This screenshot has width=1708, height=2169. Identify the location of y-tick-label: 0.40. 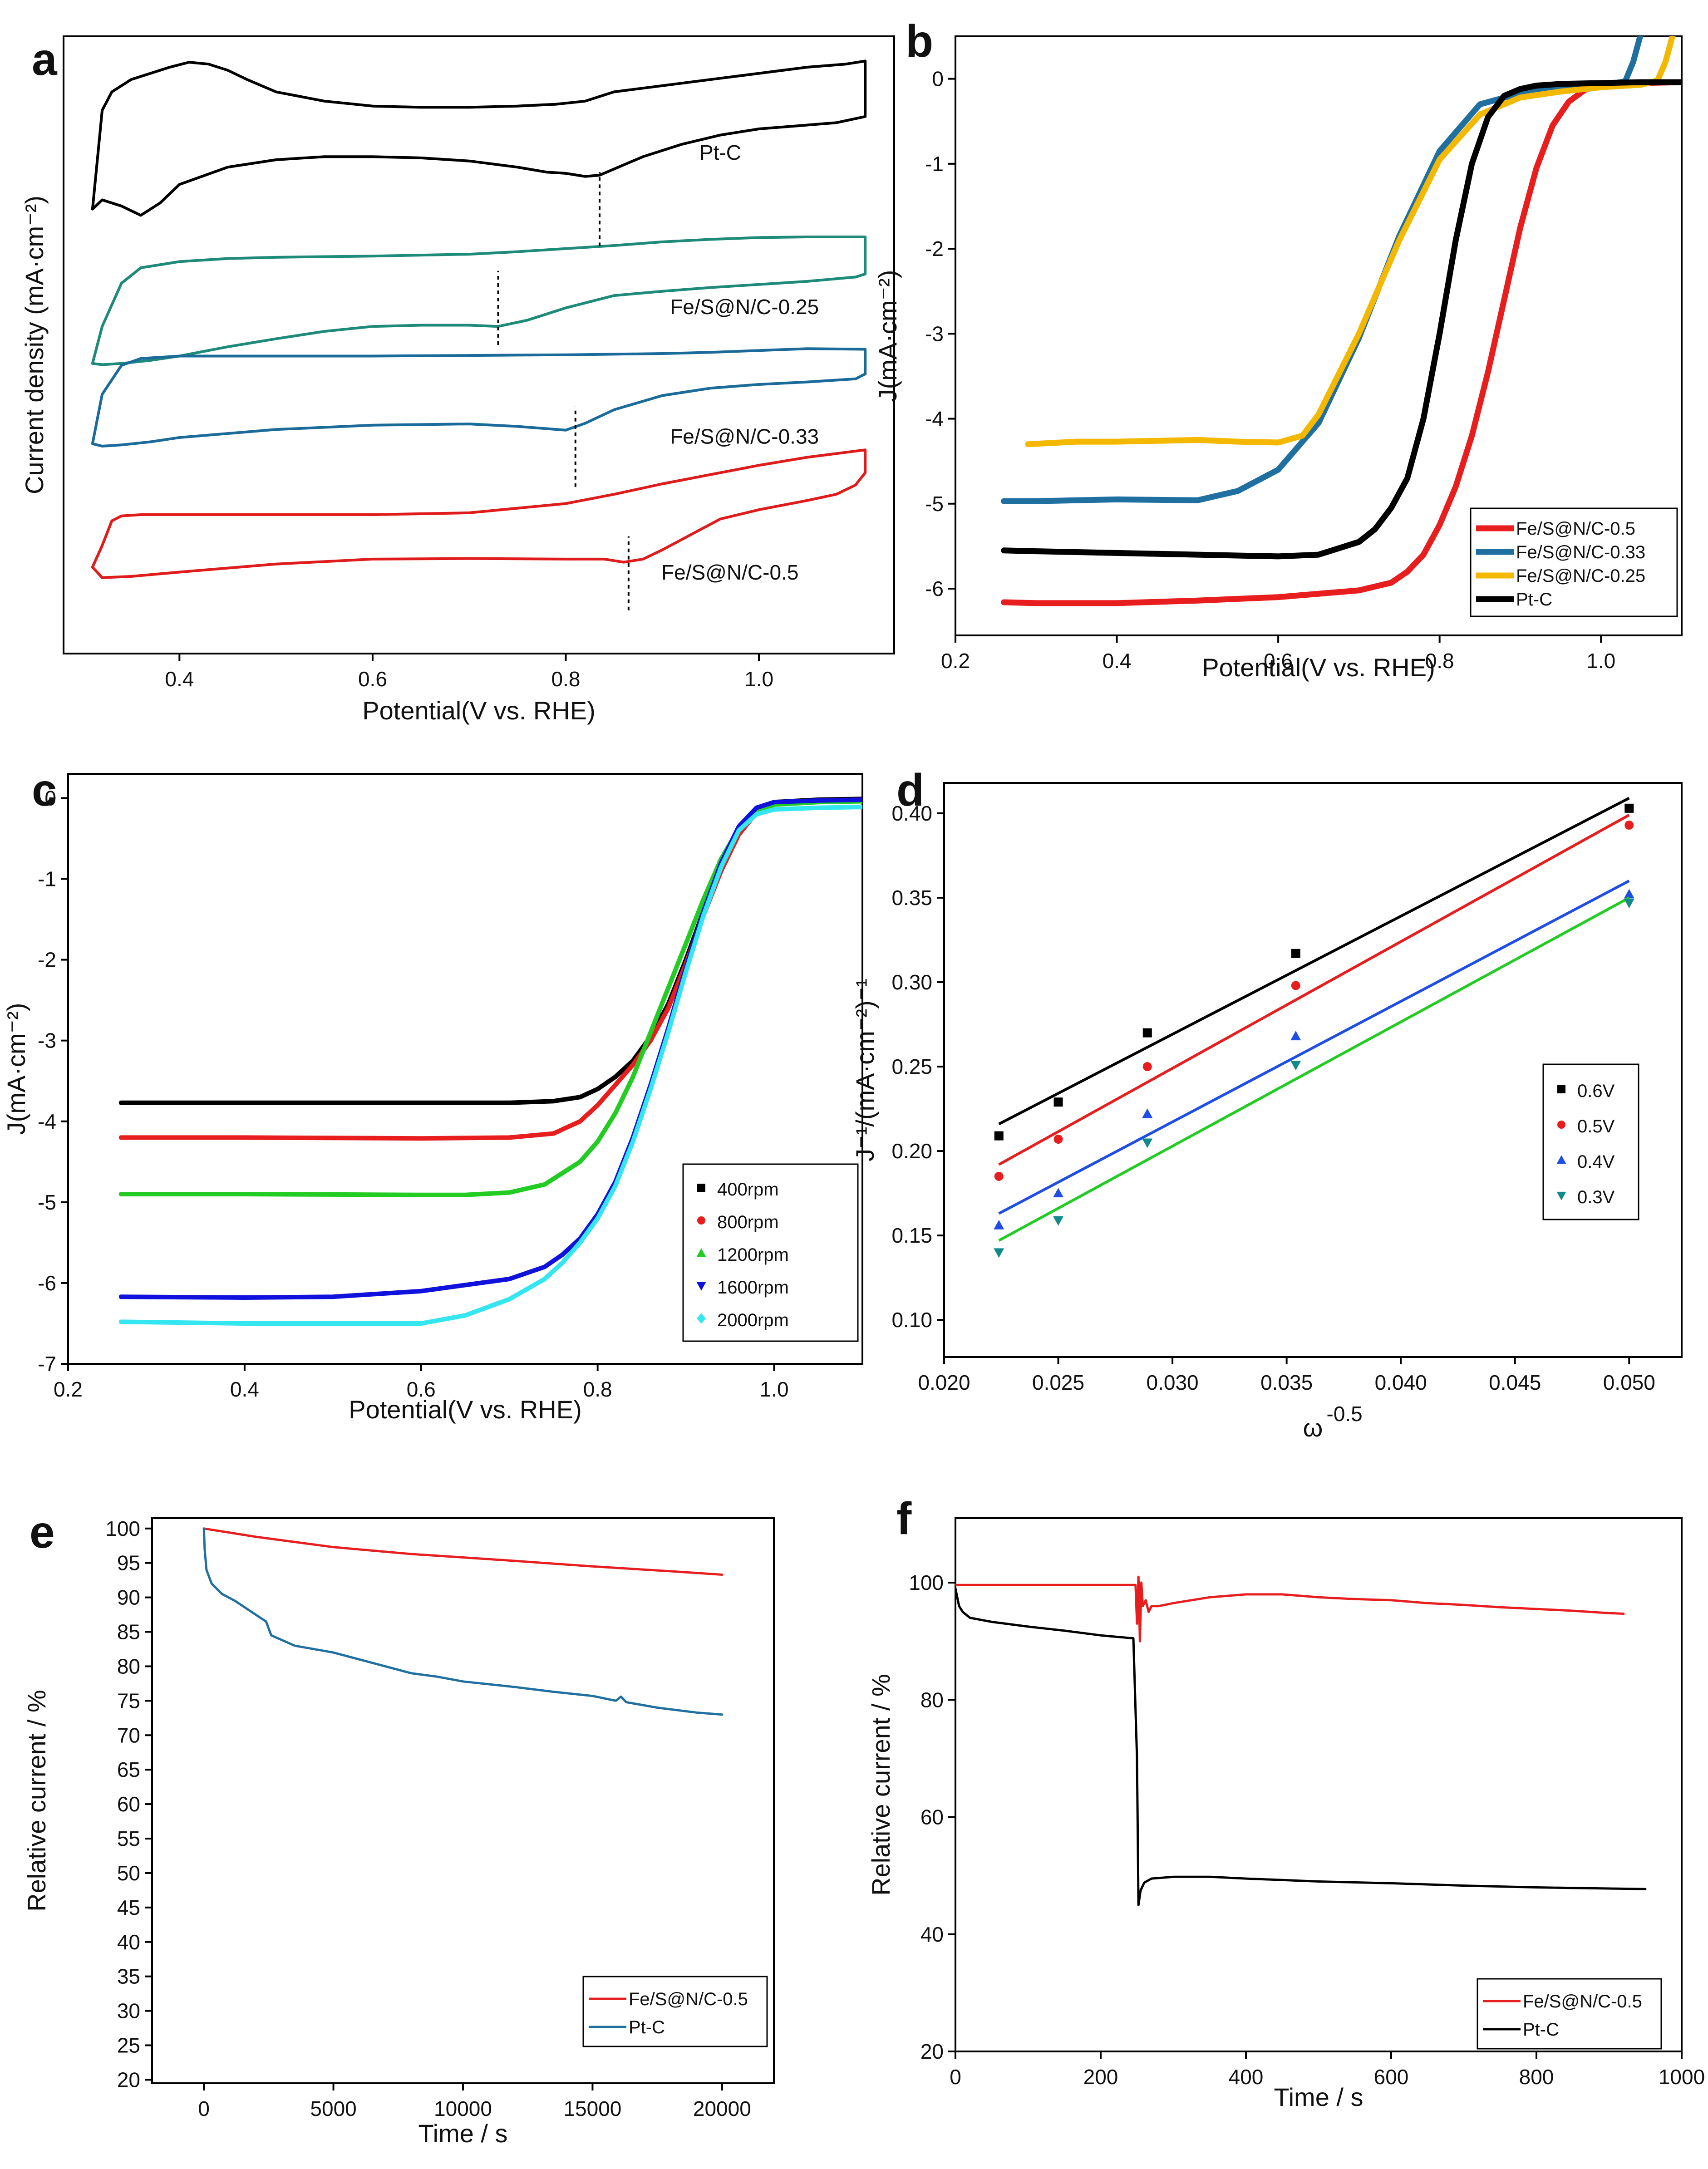
(911, 814).